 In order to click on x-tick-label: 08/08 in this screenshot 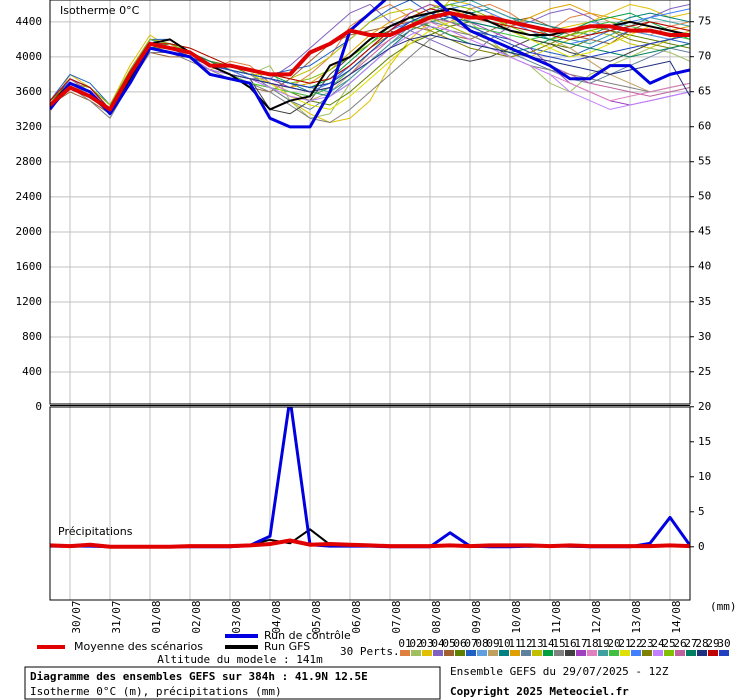, I will do `click(436, 616)`.